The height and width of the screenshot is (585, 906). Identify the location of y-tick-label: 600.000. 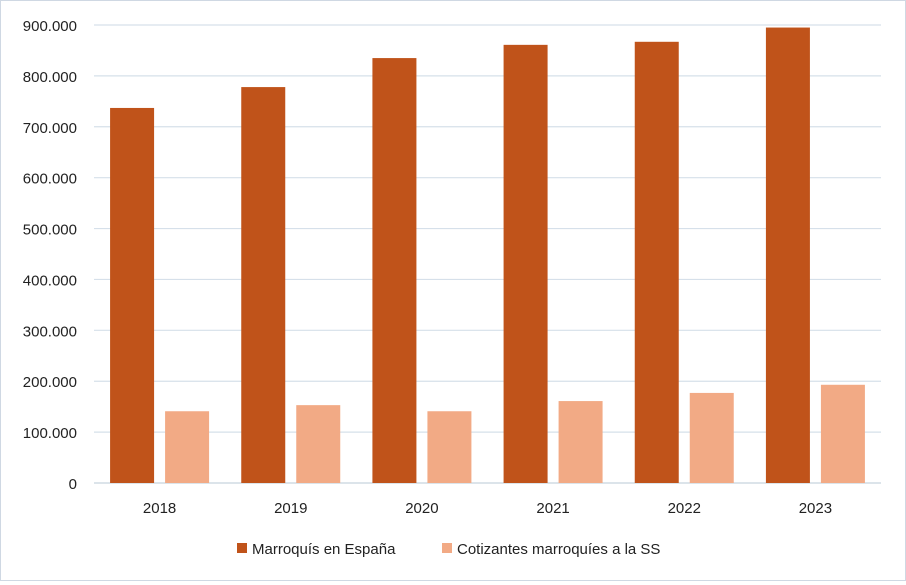
(50, 179).